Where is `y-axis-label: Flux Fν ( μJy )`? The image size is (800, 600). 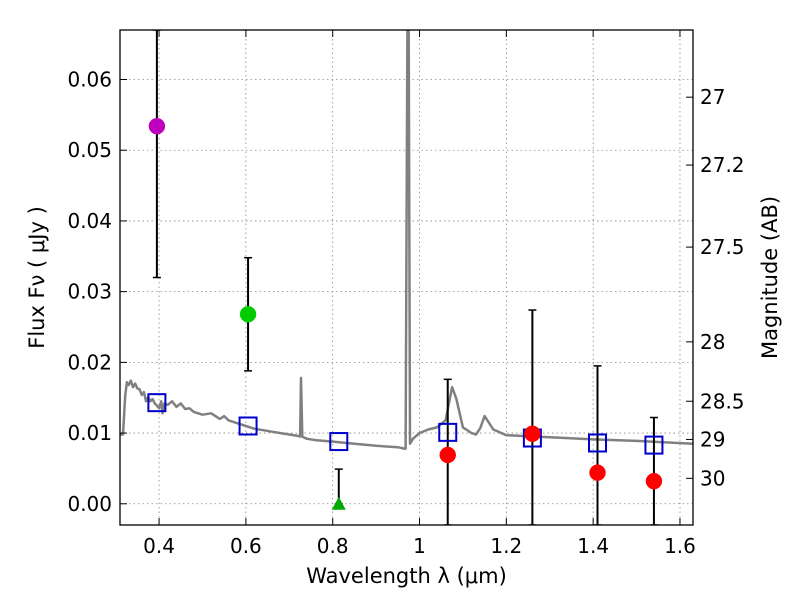 y-axis-label: Flux Fν ( μJy ) is located at coordinates (37, 277).